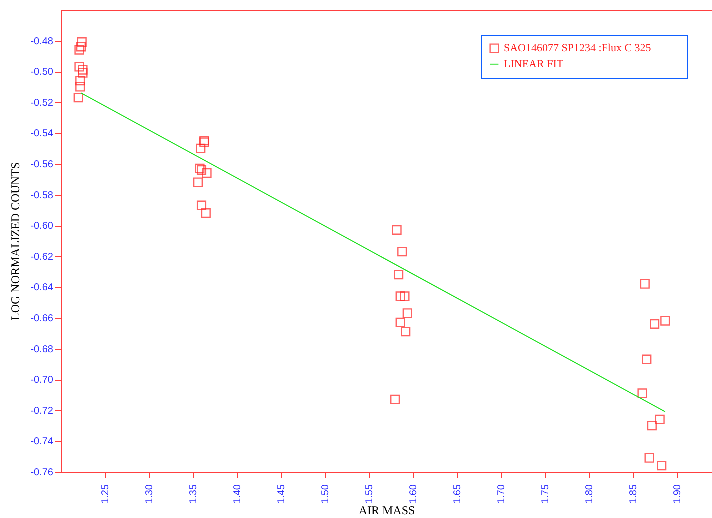  Describe the element at coordinates (42, 42) in the screenshot. I see `y-tick-label: -0.48` at that location.